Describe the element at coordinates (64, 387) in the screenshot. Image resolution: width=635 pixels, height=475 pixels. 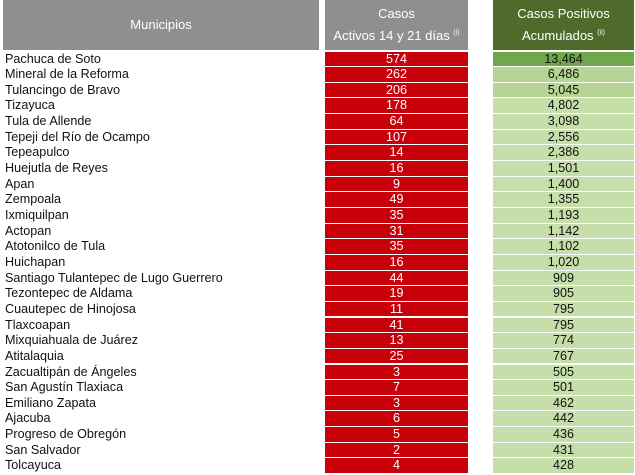
I see `municipio-name: San Agustín Tlaxiaca` at that location.